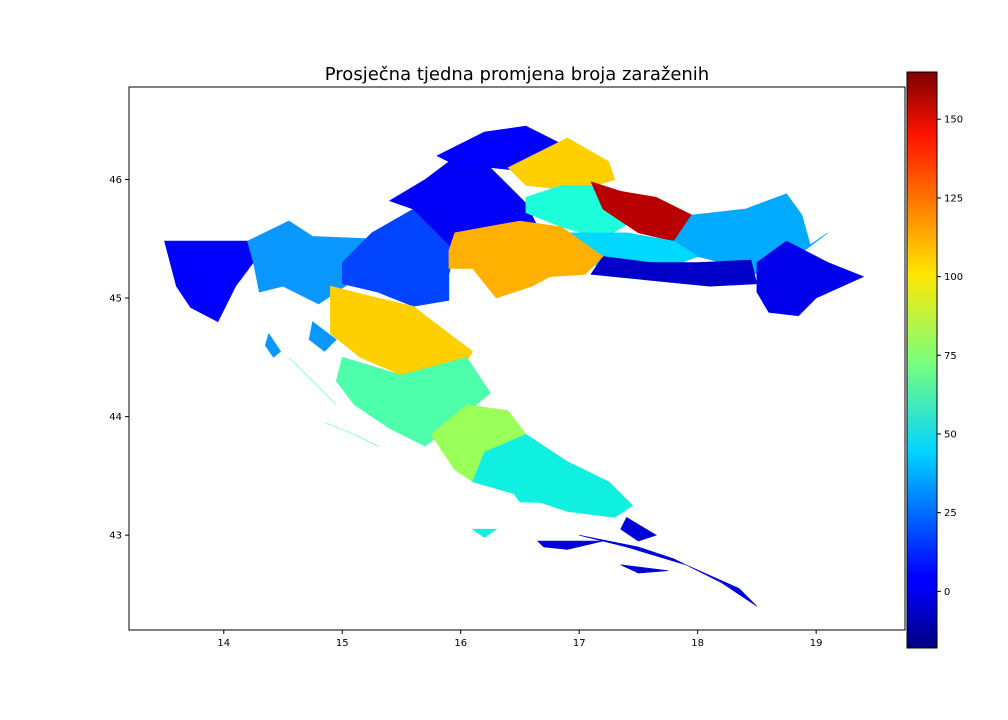  I want to click on colorbar-tick-label: 0, so click(947, 592).